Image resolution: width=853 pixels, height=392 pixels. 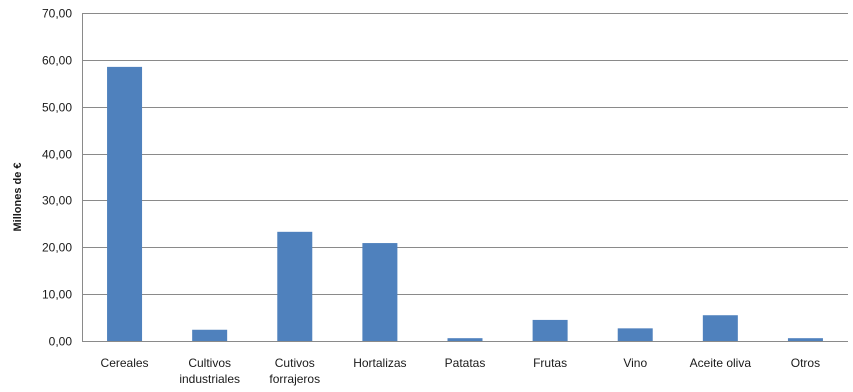 I want to click on x-tick-label: Cereales, so click(x=125, y=363).